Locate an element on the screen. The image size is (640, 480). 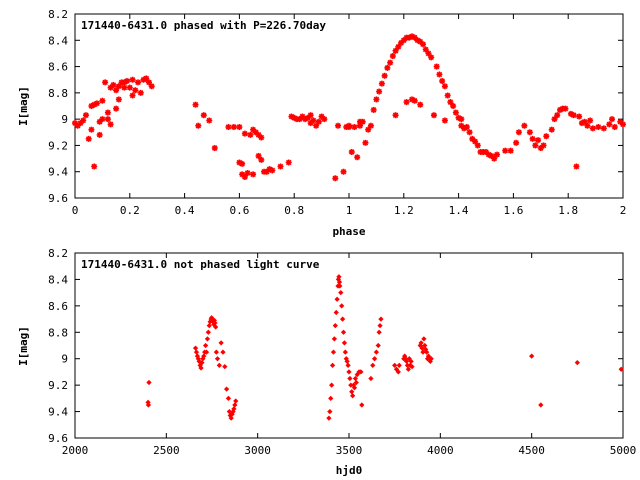
phased-x-tick-label: 1.6 is located at coordinates (513, 210).